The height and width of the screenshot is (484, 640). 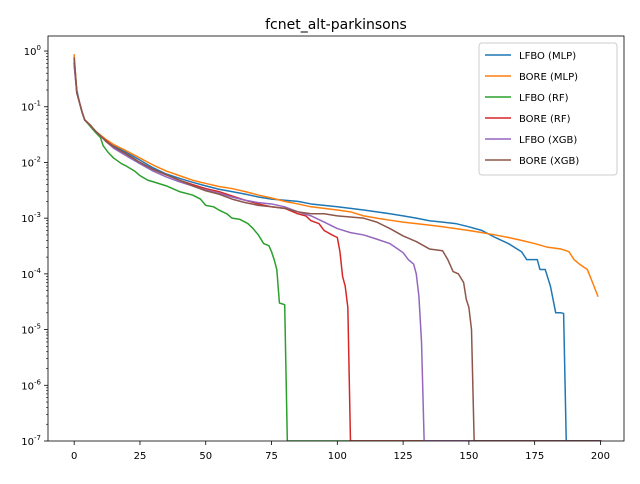 What do you see at coordinates (545, 119) in the screenshot?
I see `legend-label: BORE (RF)` at bounding box center [545, 119].